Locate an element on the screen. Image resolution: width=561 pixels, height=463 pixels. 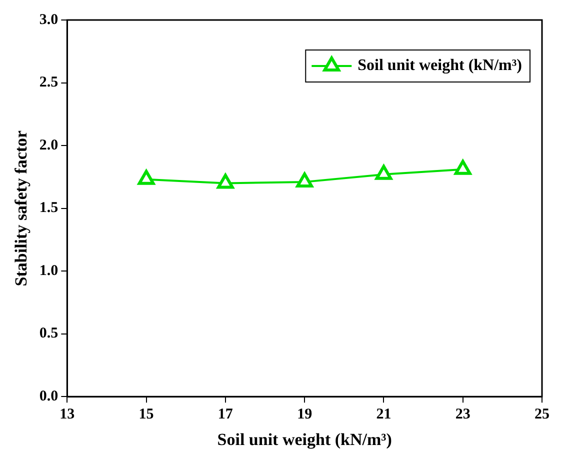
x-tick-label: 15 is located at coordinates (146, 414).